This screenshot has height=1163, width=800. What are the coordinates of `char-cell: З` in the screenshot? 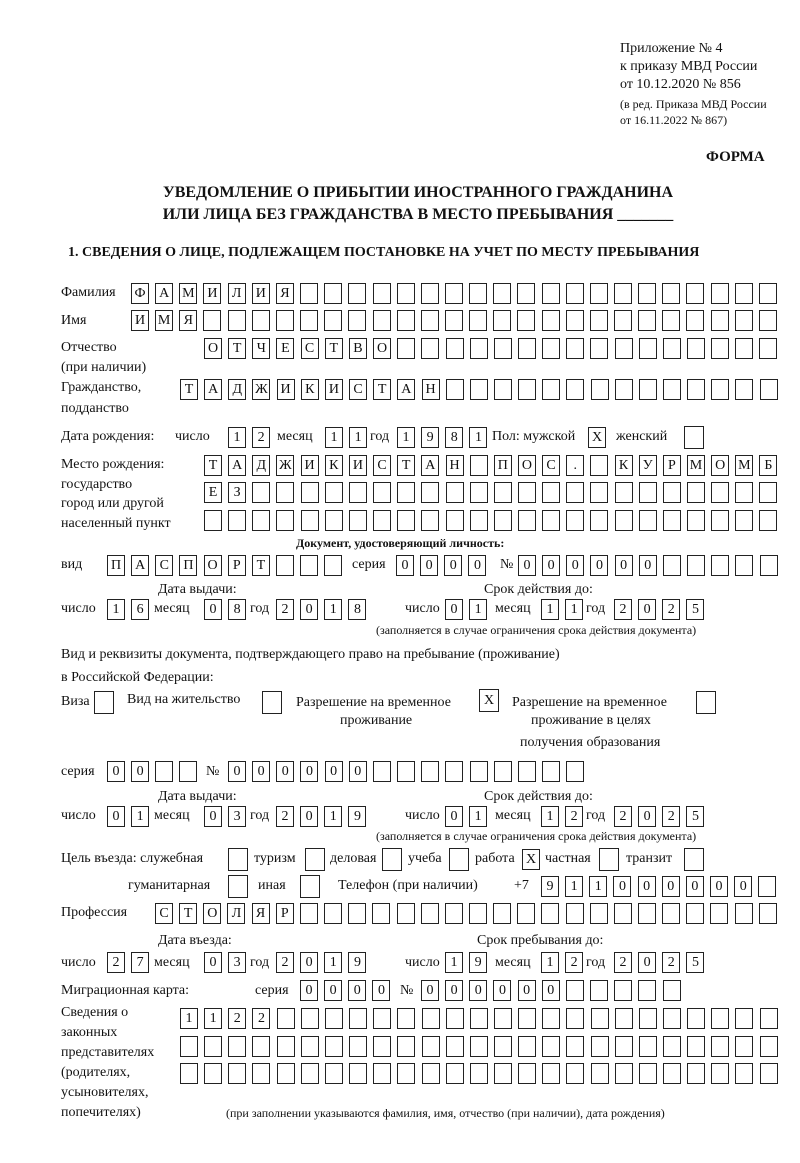 It's located at (237, 492).